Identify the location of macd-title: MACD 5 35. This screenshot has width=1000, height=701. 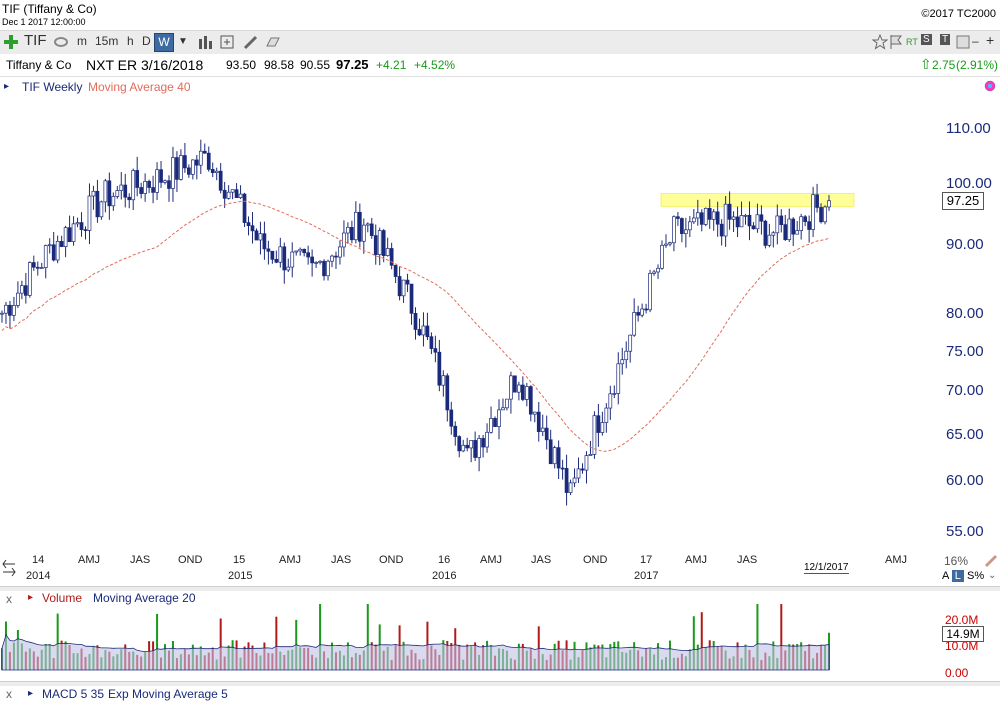
(73, 694).